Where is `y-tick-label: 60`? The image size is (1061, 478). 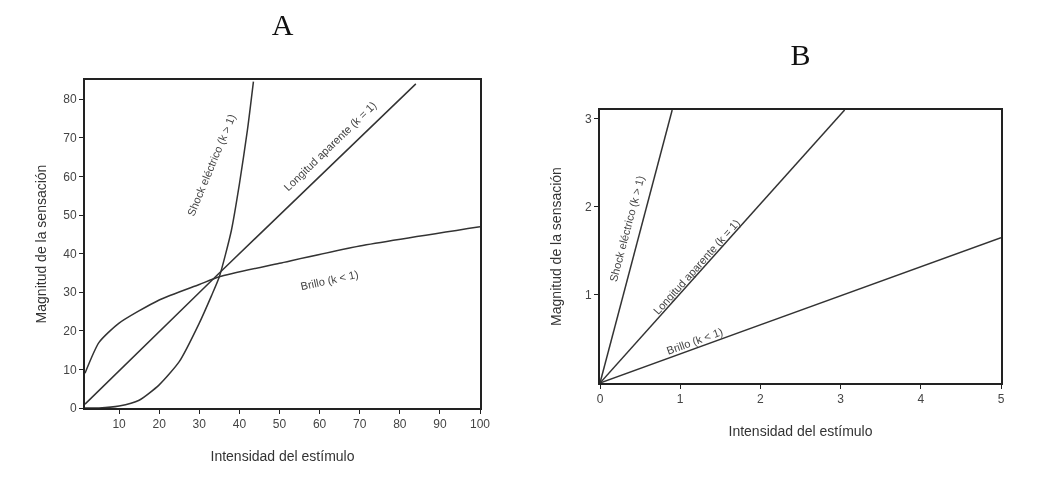
y-tick-label: 60 is located at coordinates (70, 176).